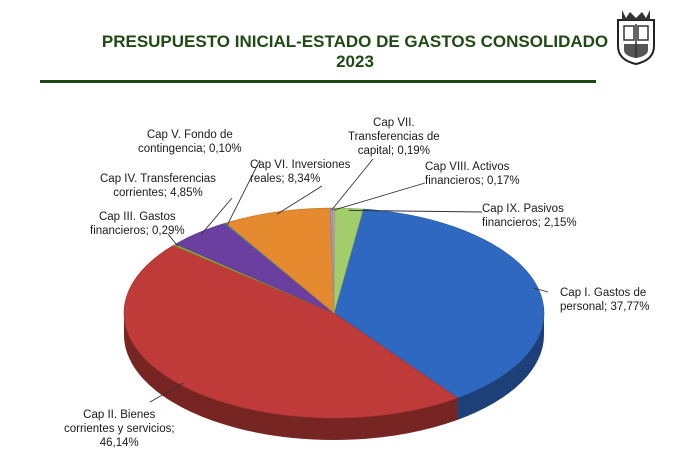 This screenshot has height=463, width=674. I want to click on slice-label-line: Cap IV. Transferencias, so click(158, 179).